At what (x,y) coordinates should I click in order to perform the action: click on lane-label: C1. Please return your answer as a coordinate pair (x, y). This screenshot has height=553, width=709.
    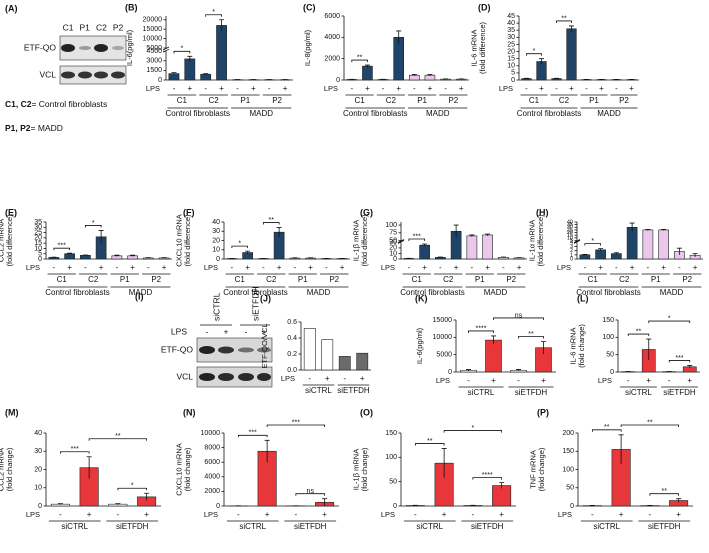
    Looking at the image, I should click on (68, 27).